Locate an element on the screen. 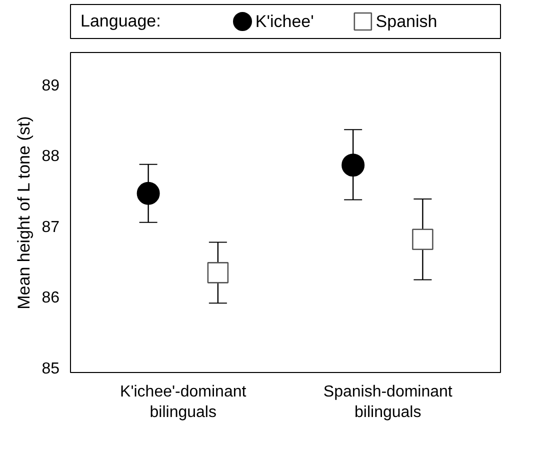 This screenshot has height=457, width=539. legend-label: Spanish is located at coordinates (407, 21).